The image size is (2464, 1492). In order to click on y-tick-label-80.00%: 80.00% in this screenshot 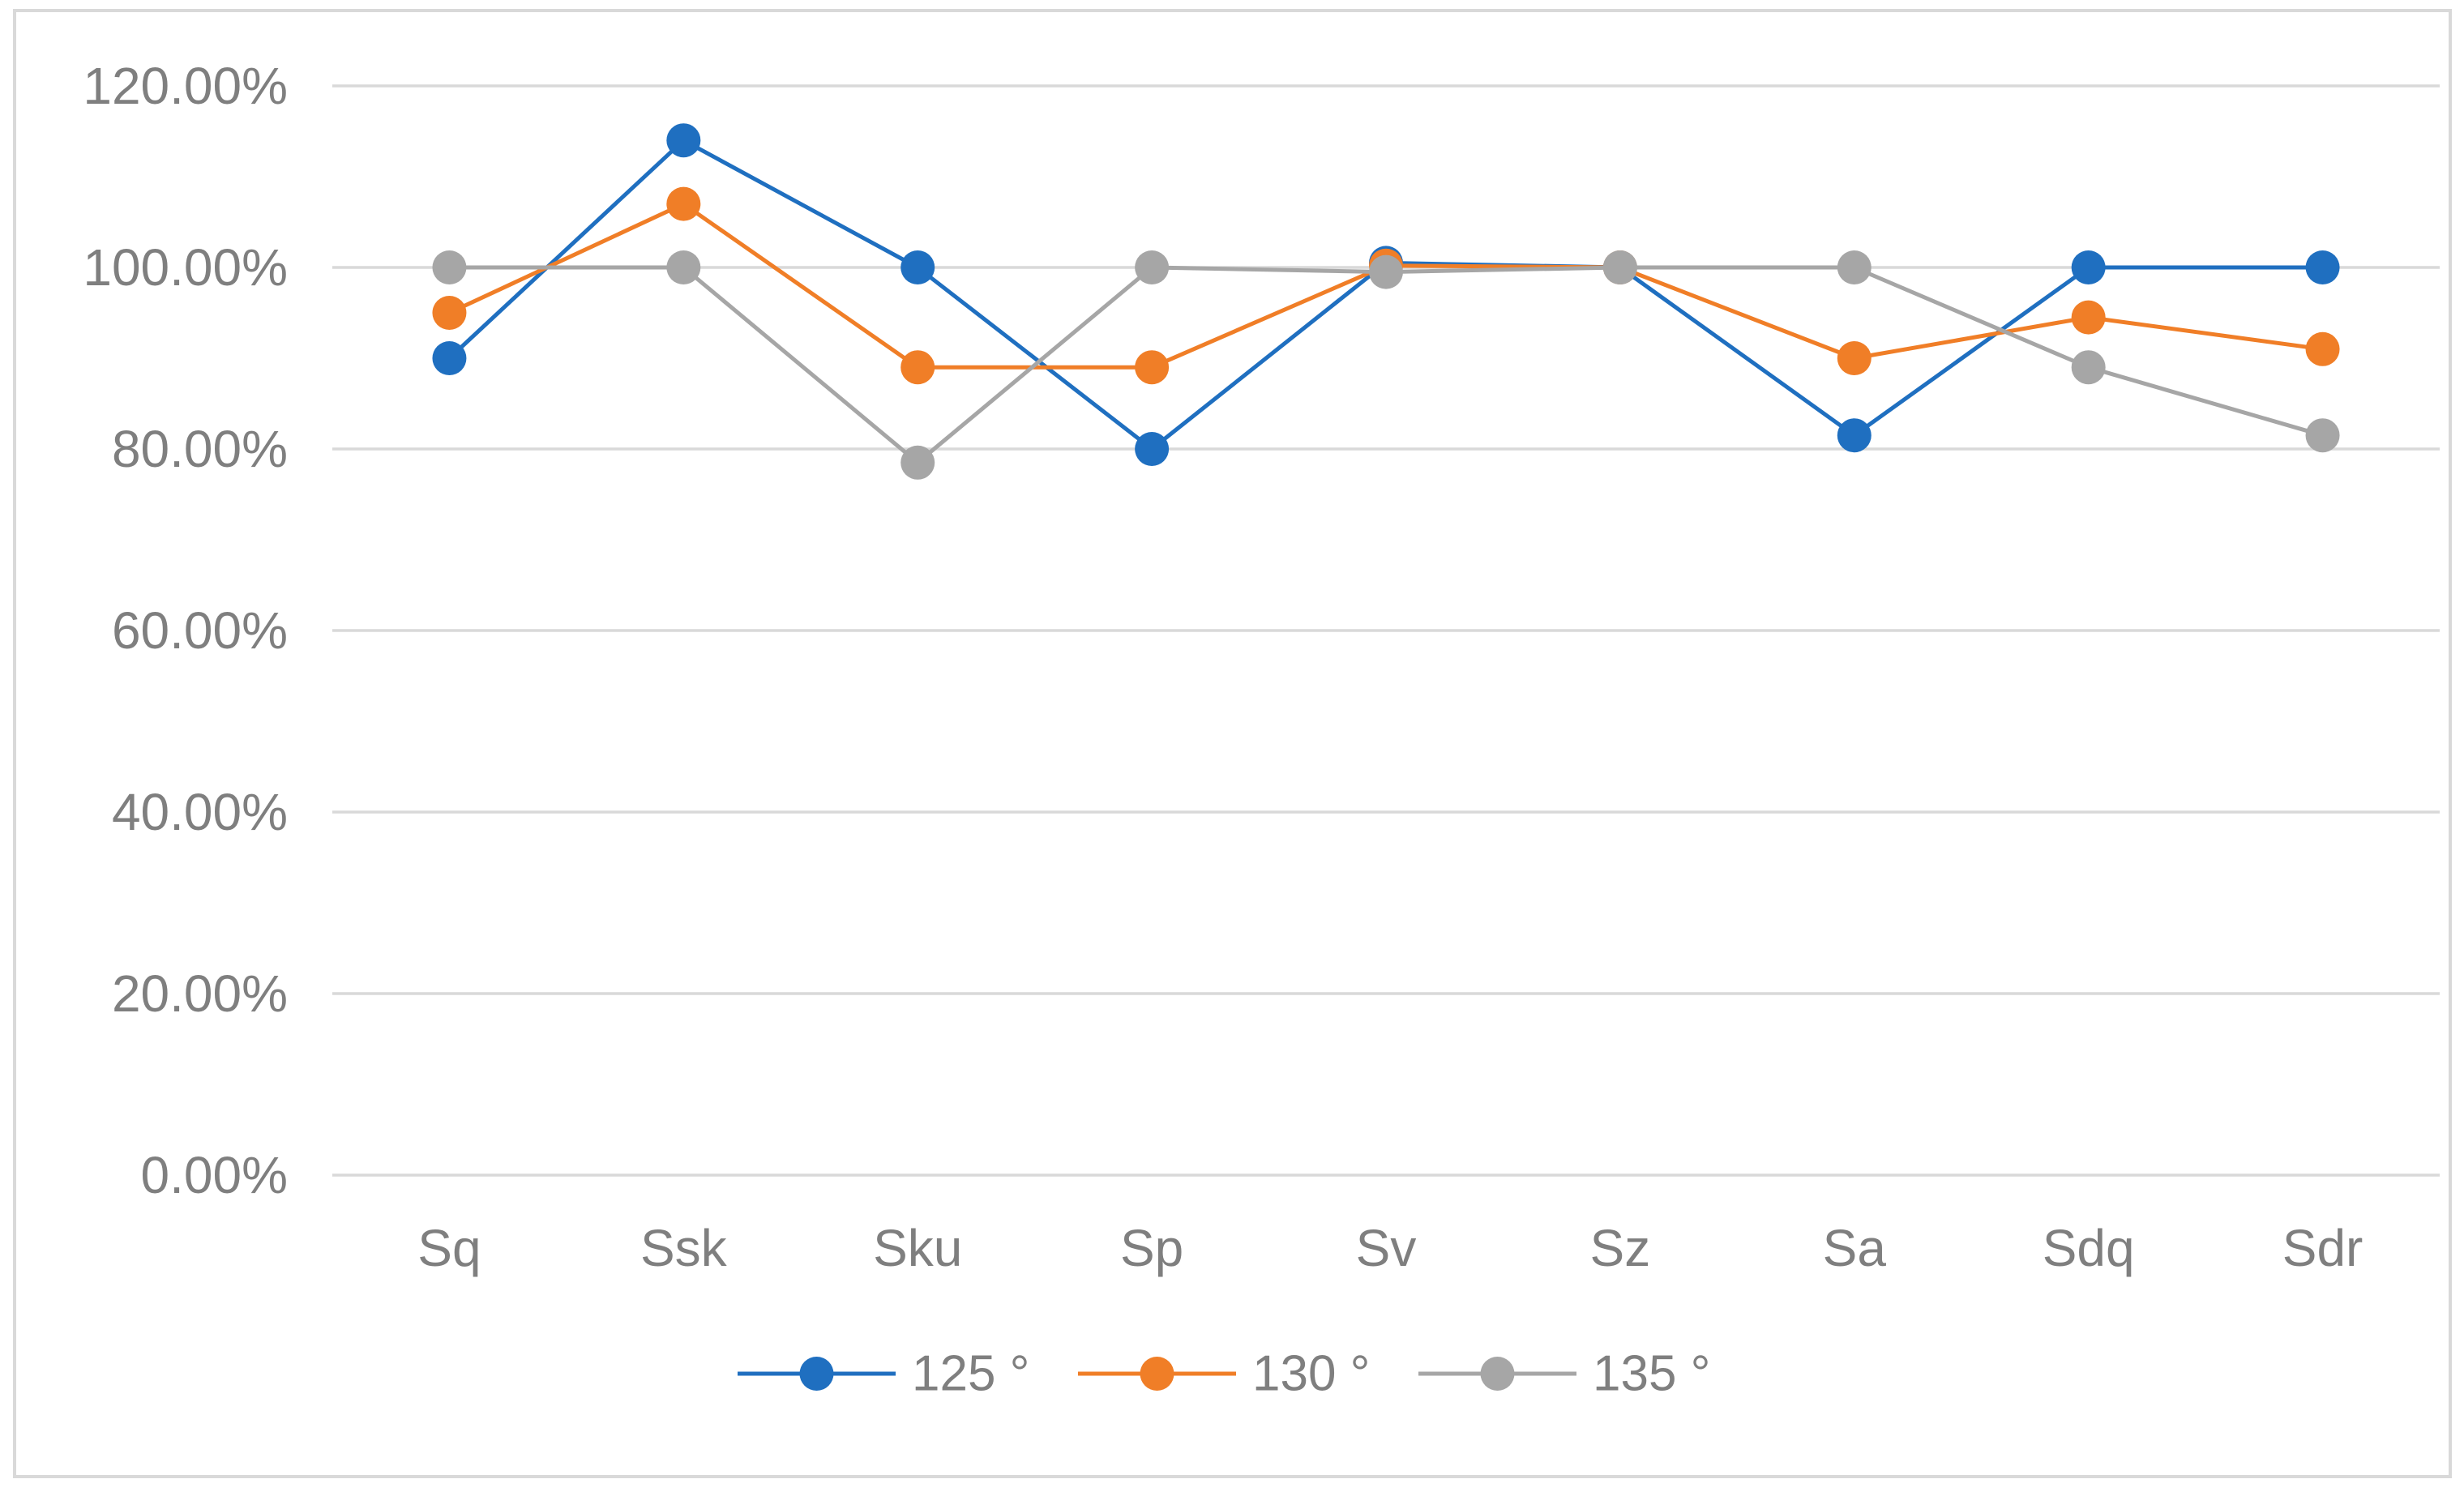, I will do `click(200, 449)`.